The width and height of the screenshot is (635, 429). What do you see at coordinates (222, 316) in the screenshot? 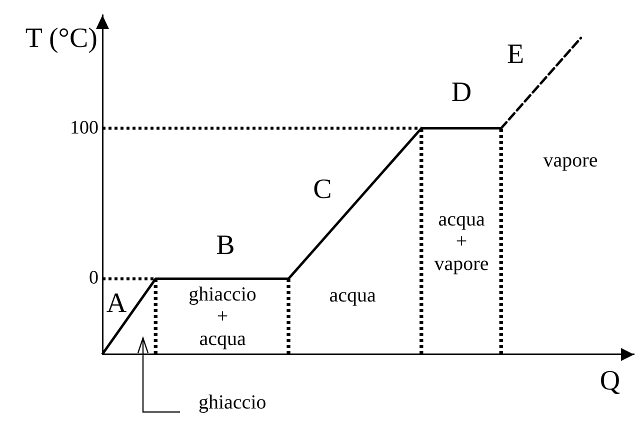
I see `annotation: ghiaccio + acqua` at bounding box center [222, 316].